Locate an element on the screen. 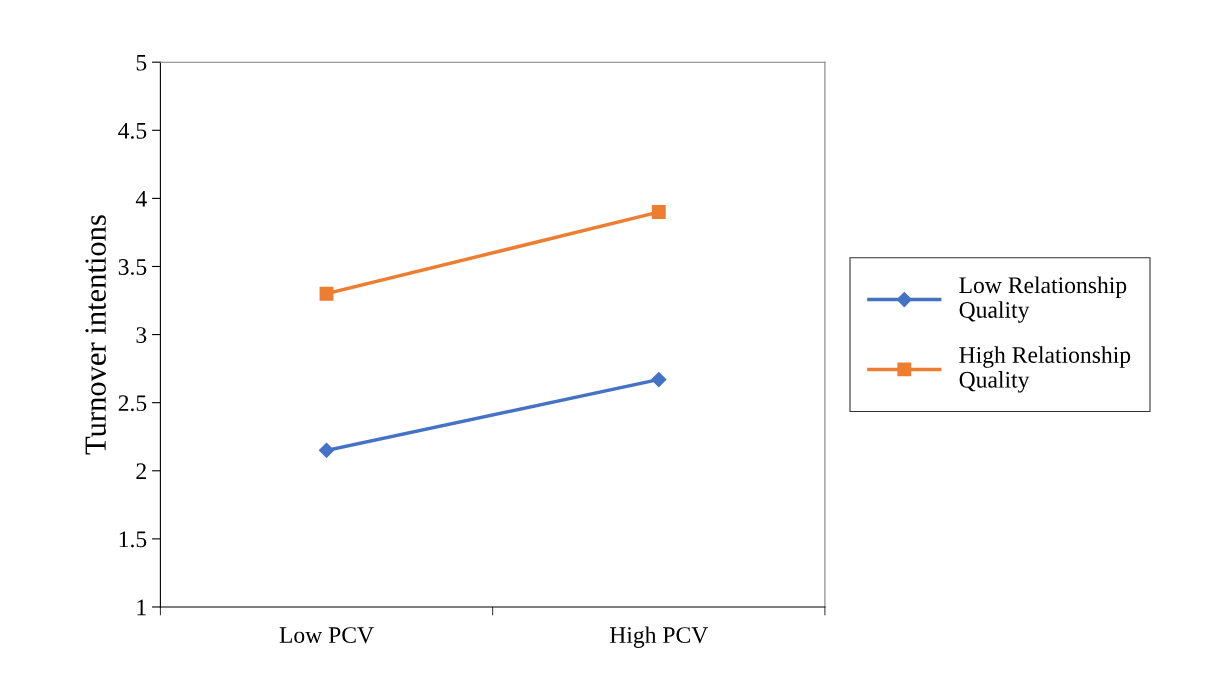 Image resolution: width=1206 pixels, height=691 pixels. y-tick-label: 4.5 is located at coordinates (132, 130).